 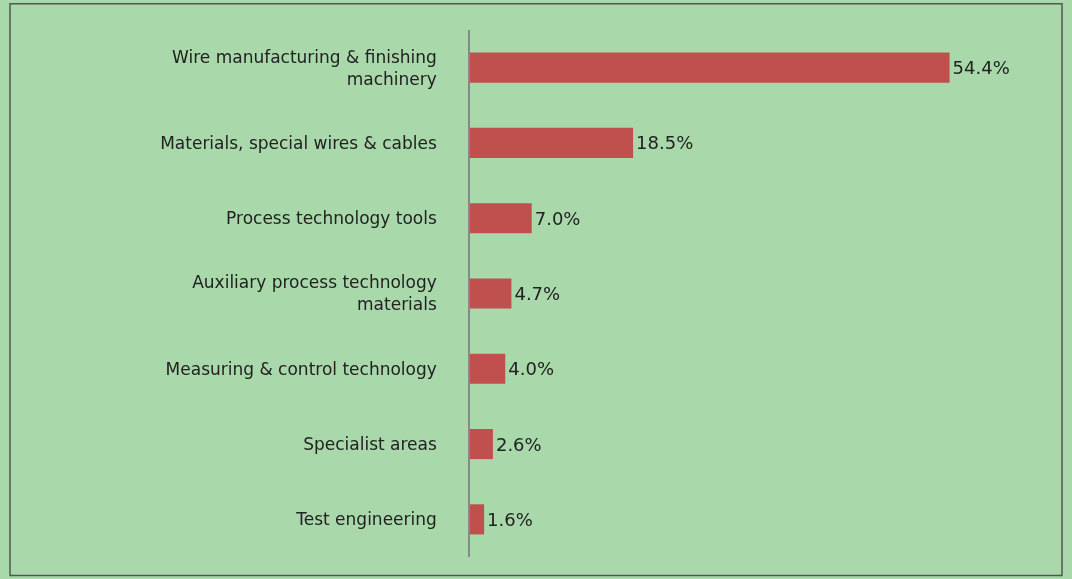 What do you see at coordinates (665, 143) in the screenshot?
I see `data-label: 18.5%` at bounding box center [665, 143].